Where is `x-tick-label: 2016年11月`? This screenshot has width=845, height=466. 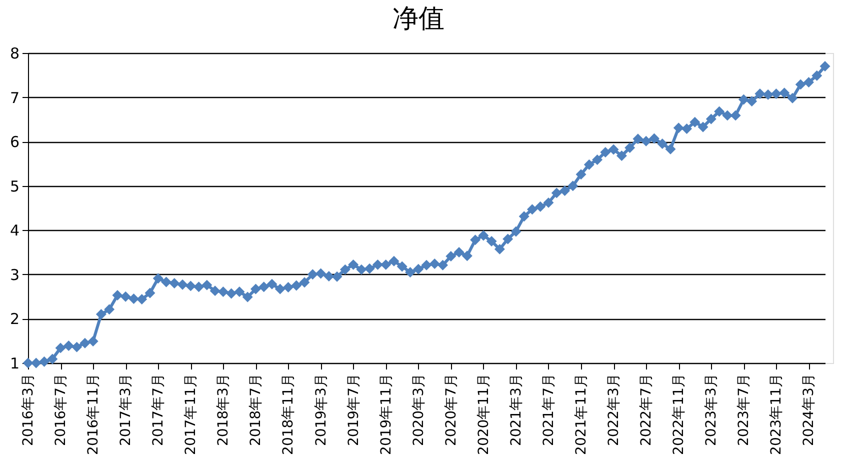 x-tick-label: 2016年11月 is located at coordinates (94, 414).